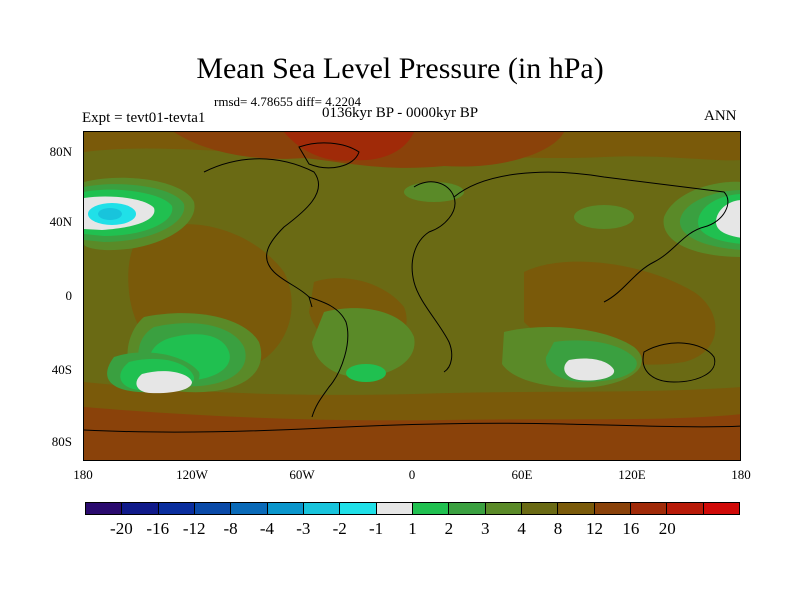 Image resolution: width=800 pixels, height=600 pixels. I want to click on lon-label-180e: 180, so click(741, 474).